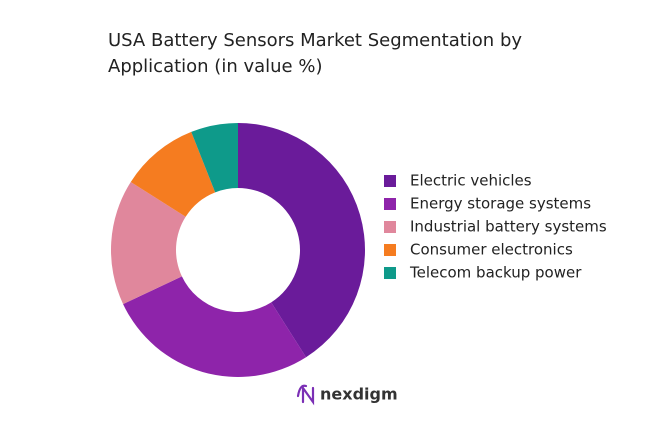  Describe the element at coordinates (500, 204) in the screenshot. I see `legend-label: Energy storage systems` at that location.